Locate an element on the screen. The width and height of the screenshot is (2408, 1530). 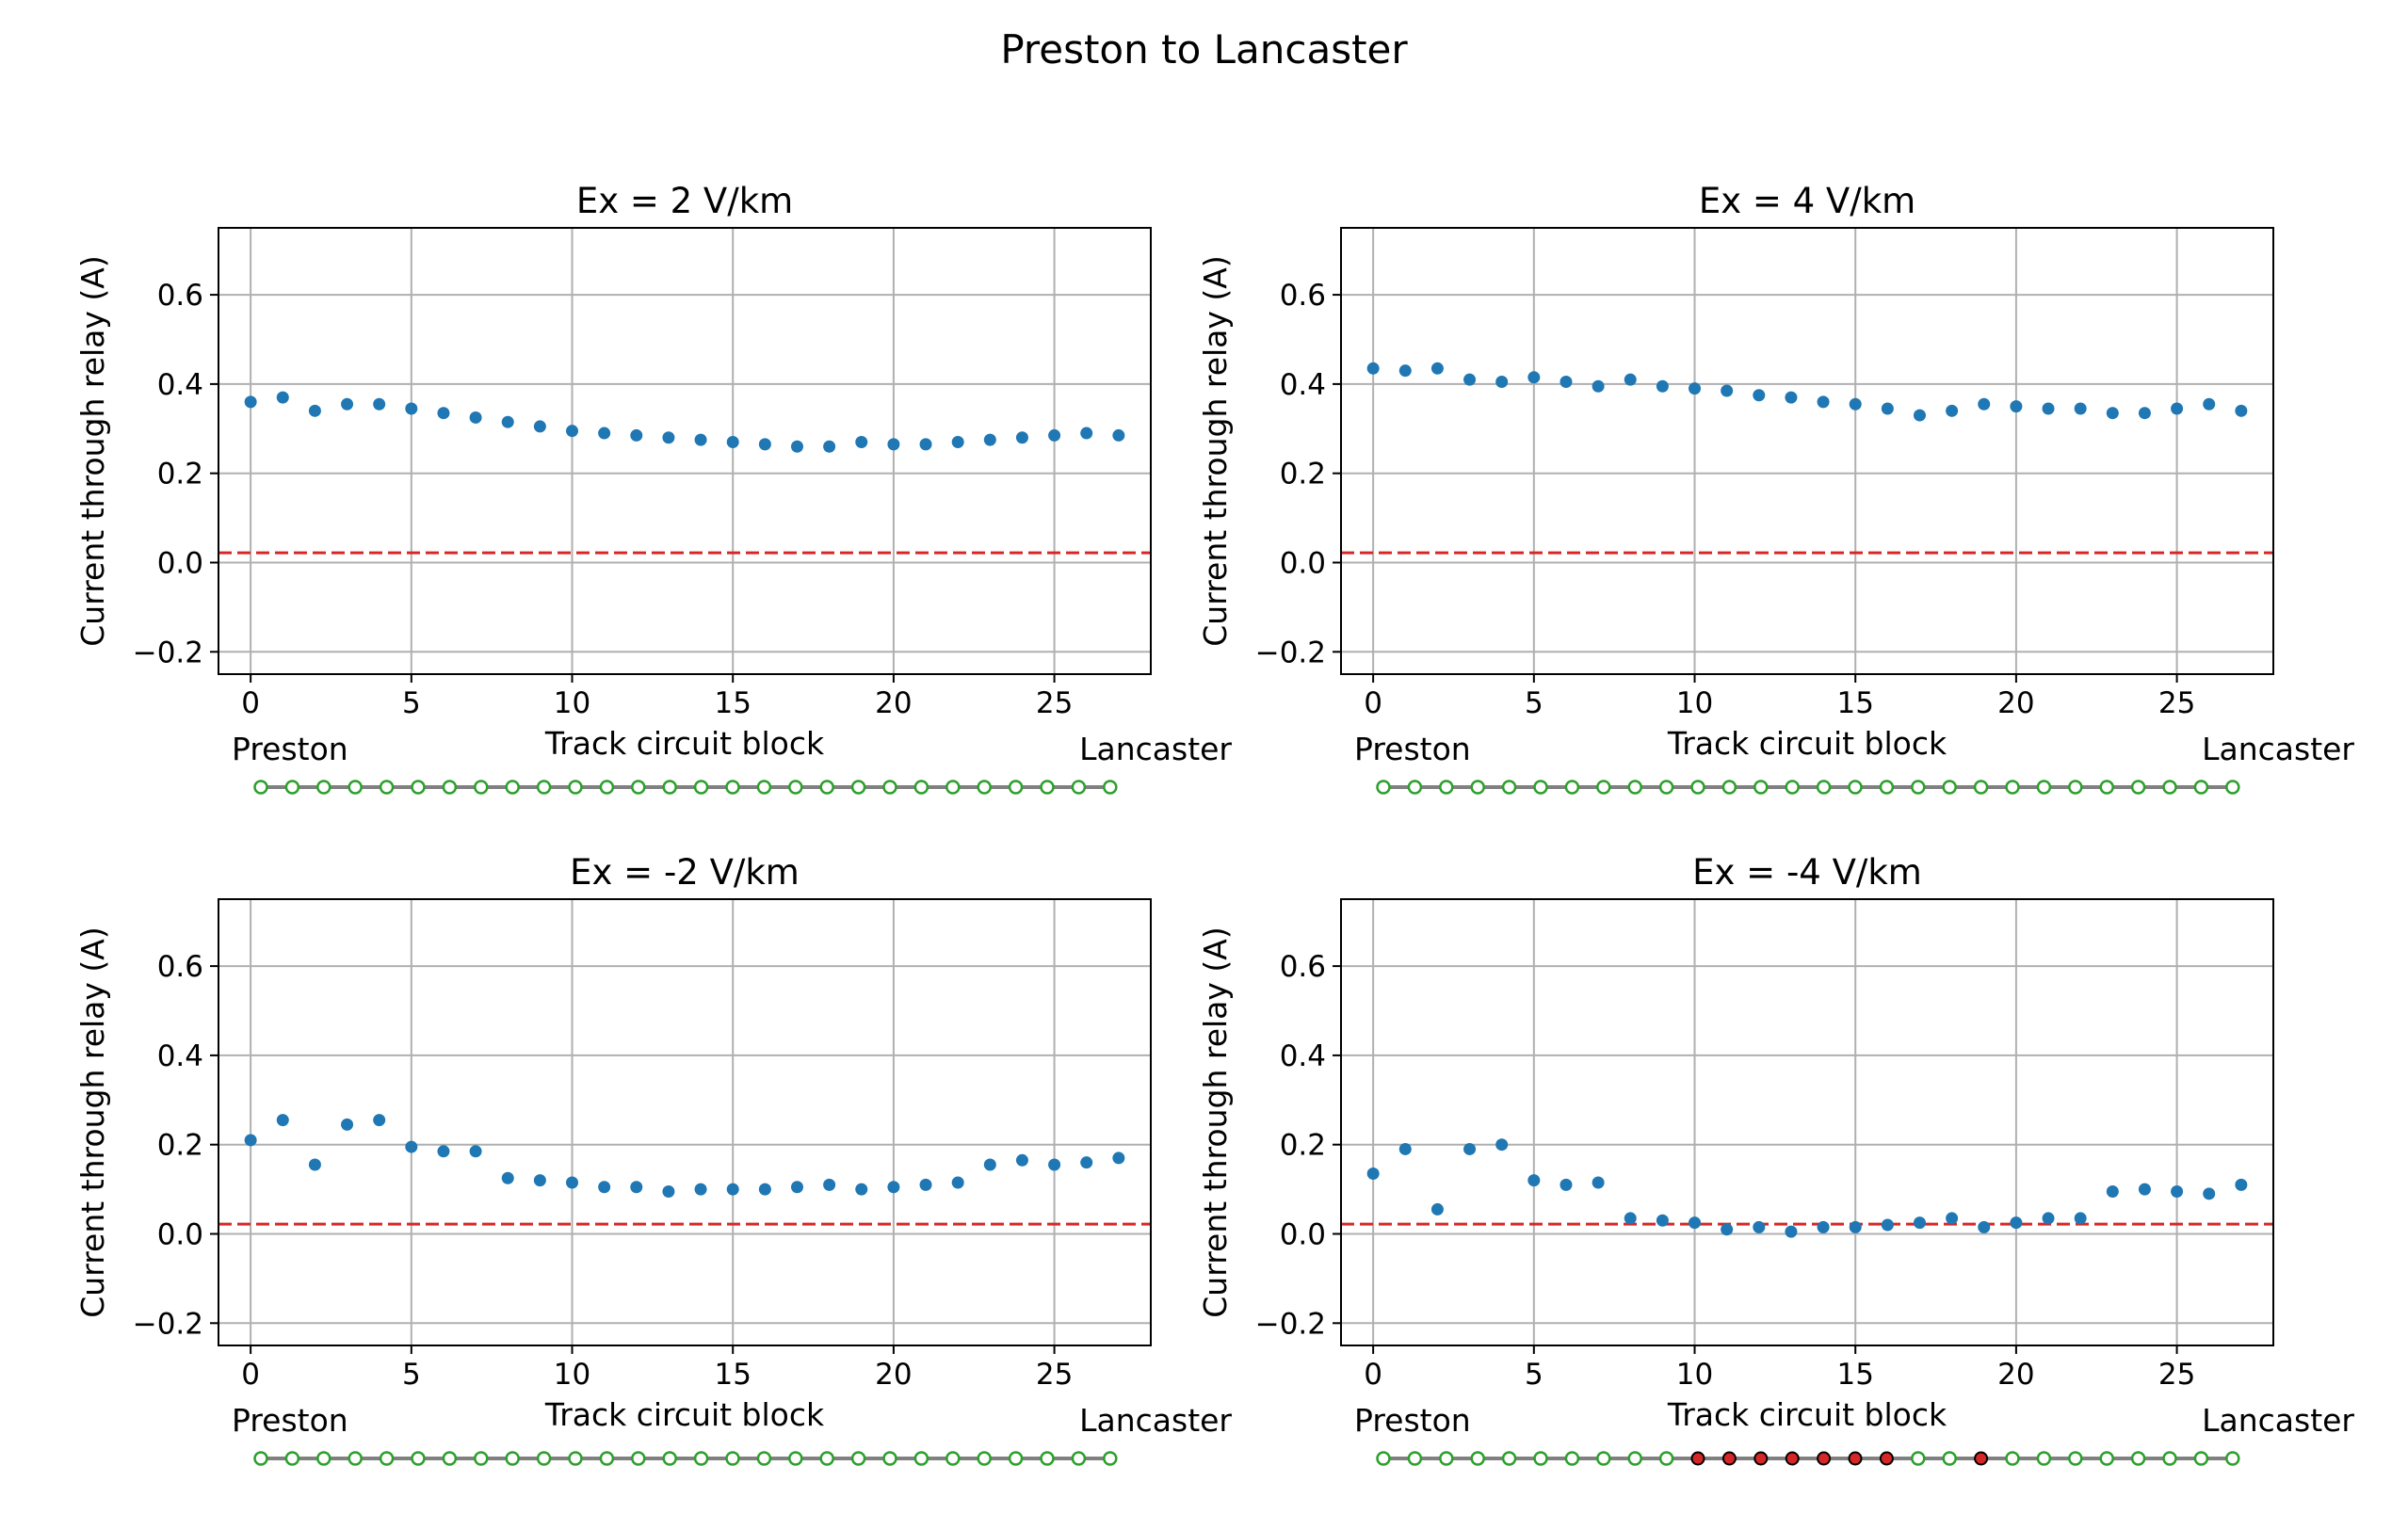
y-tick-label: 0.6 is located at coordinates (1303, 296).